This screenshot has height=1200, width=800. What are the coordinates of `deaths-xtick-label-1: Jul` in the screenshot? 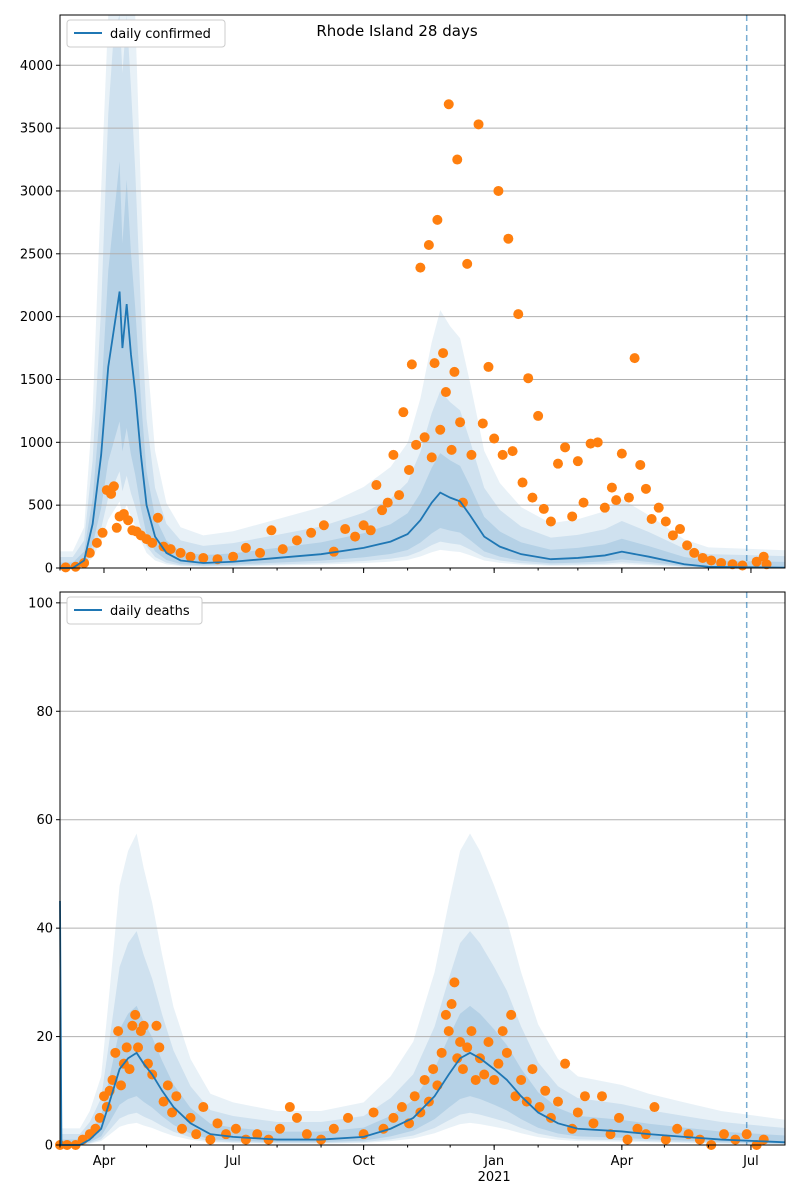 It's located at (232, 1161).